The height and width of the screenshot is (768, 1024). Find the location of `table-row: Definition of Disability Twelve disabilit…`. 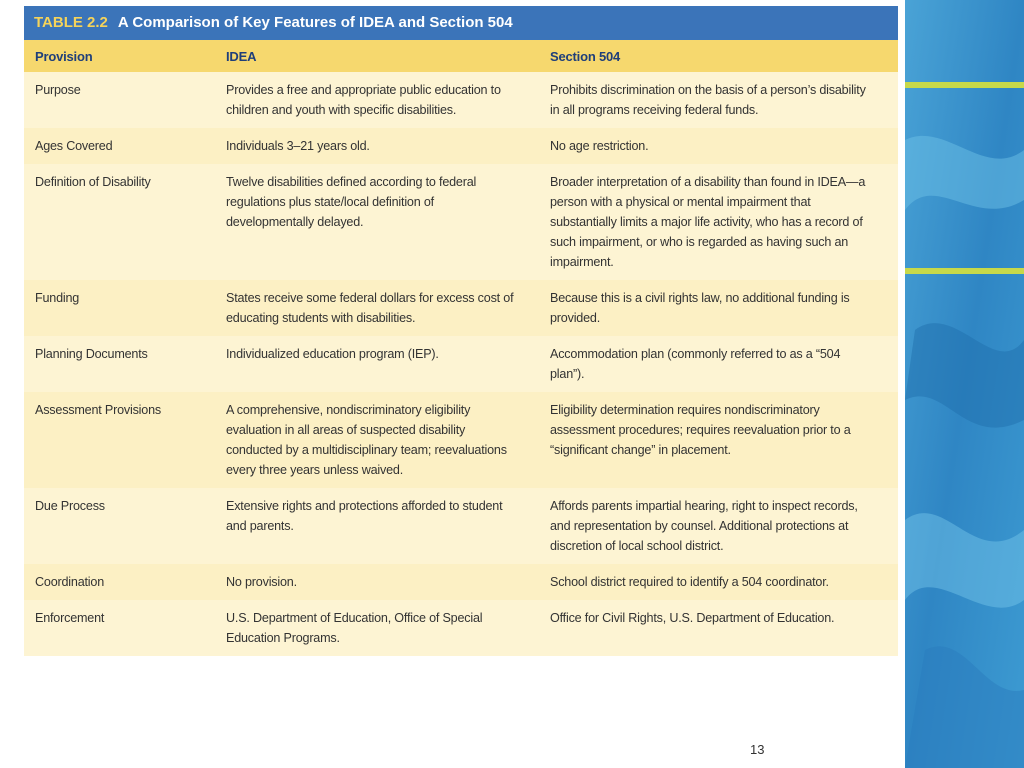

table-row: Definition of Disability Twelve disabilit… is located at coordinates (461, 222).